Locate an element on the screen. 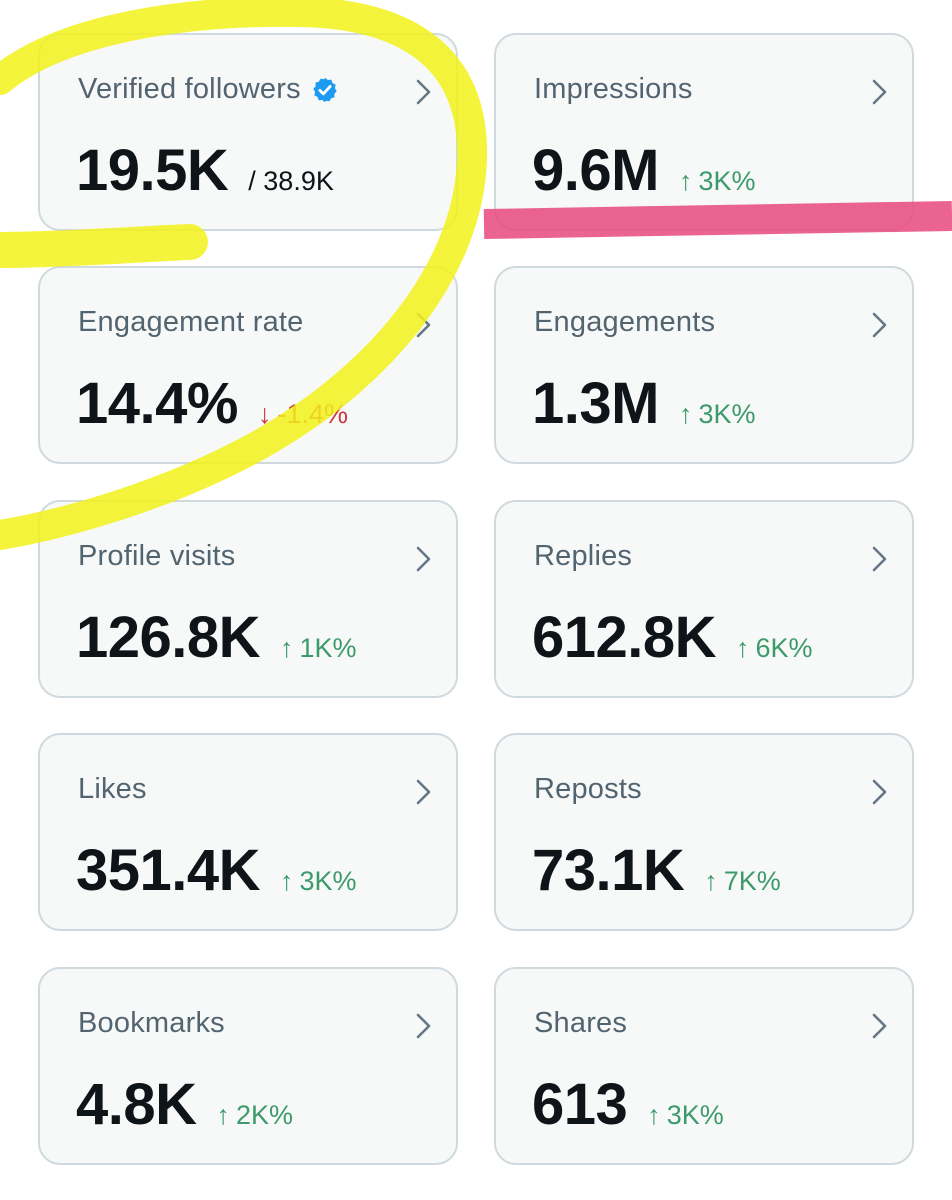  card-impressions: Impressions 9.6M ↑ 3K% is located at coordinates (704, 132).